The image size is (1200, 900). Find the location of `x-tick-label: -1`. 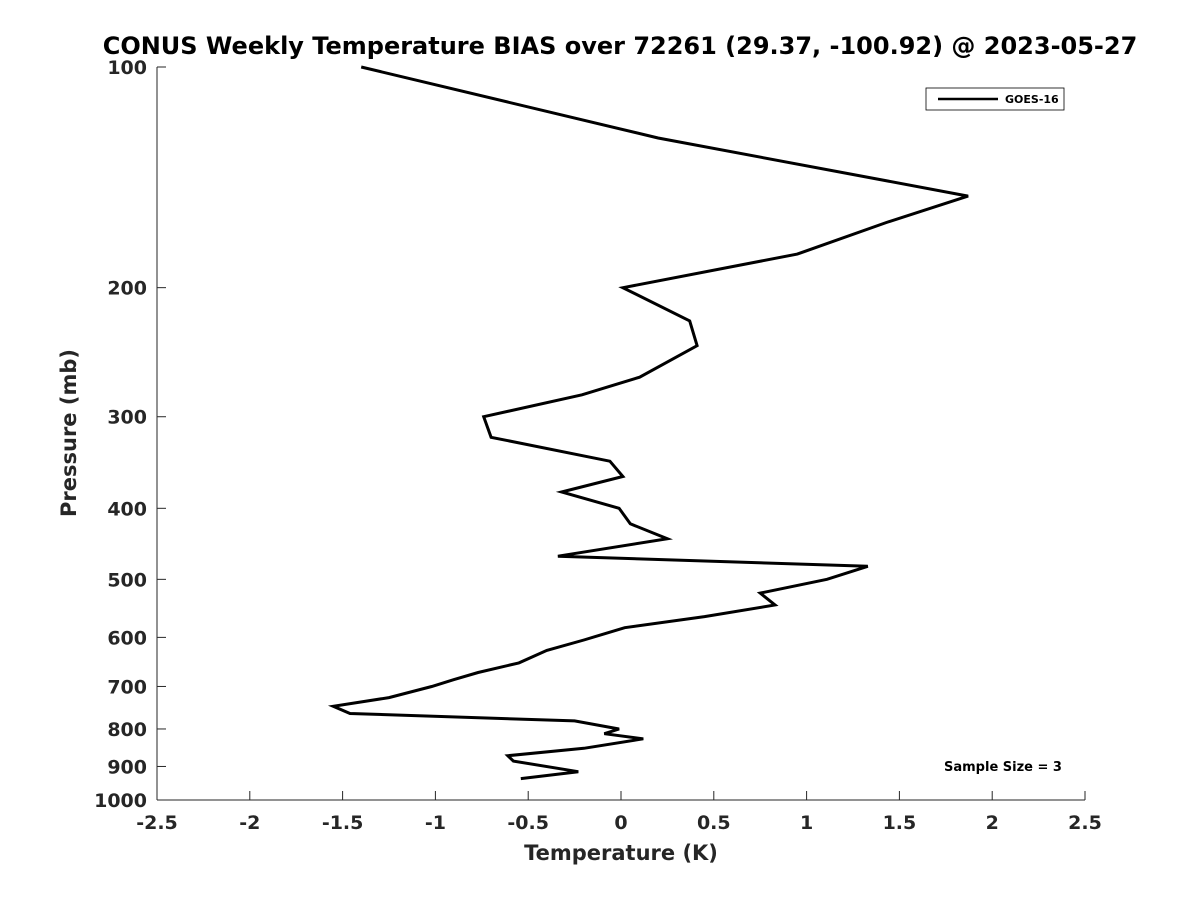

x-tick-label: -1 is located at coordinates (435, 823).